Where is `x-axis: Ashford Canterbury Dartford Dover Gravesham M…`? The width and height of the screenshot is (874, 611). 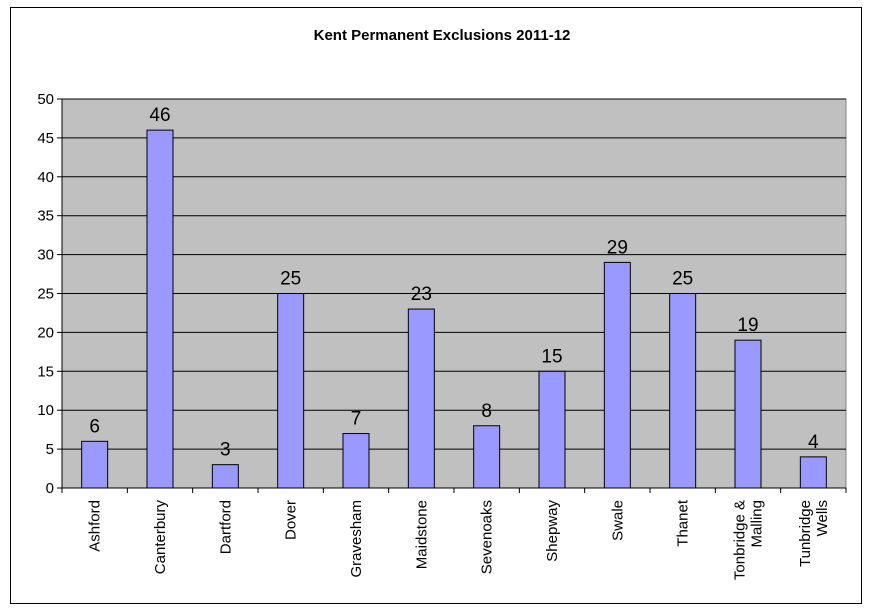 x-axis: Ashford Canterbury Dartford Dover Gravesham M… is located at coordinates (454, 533).